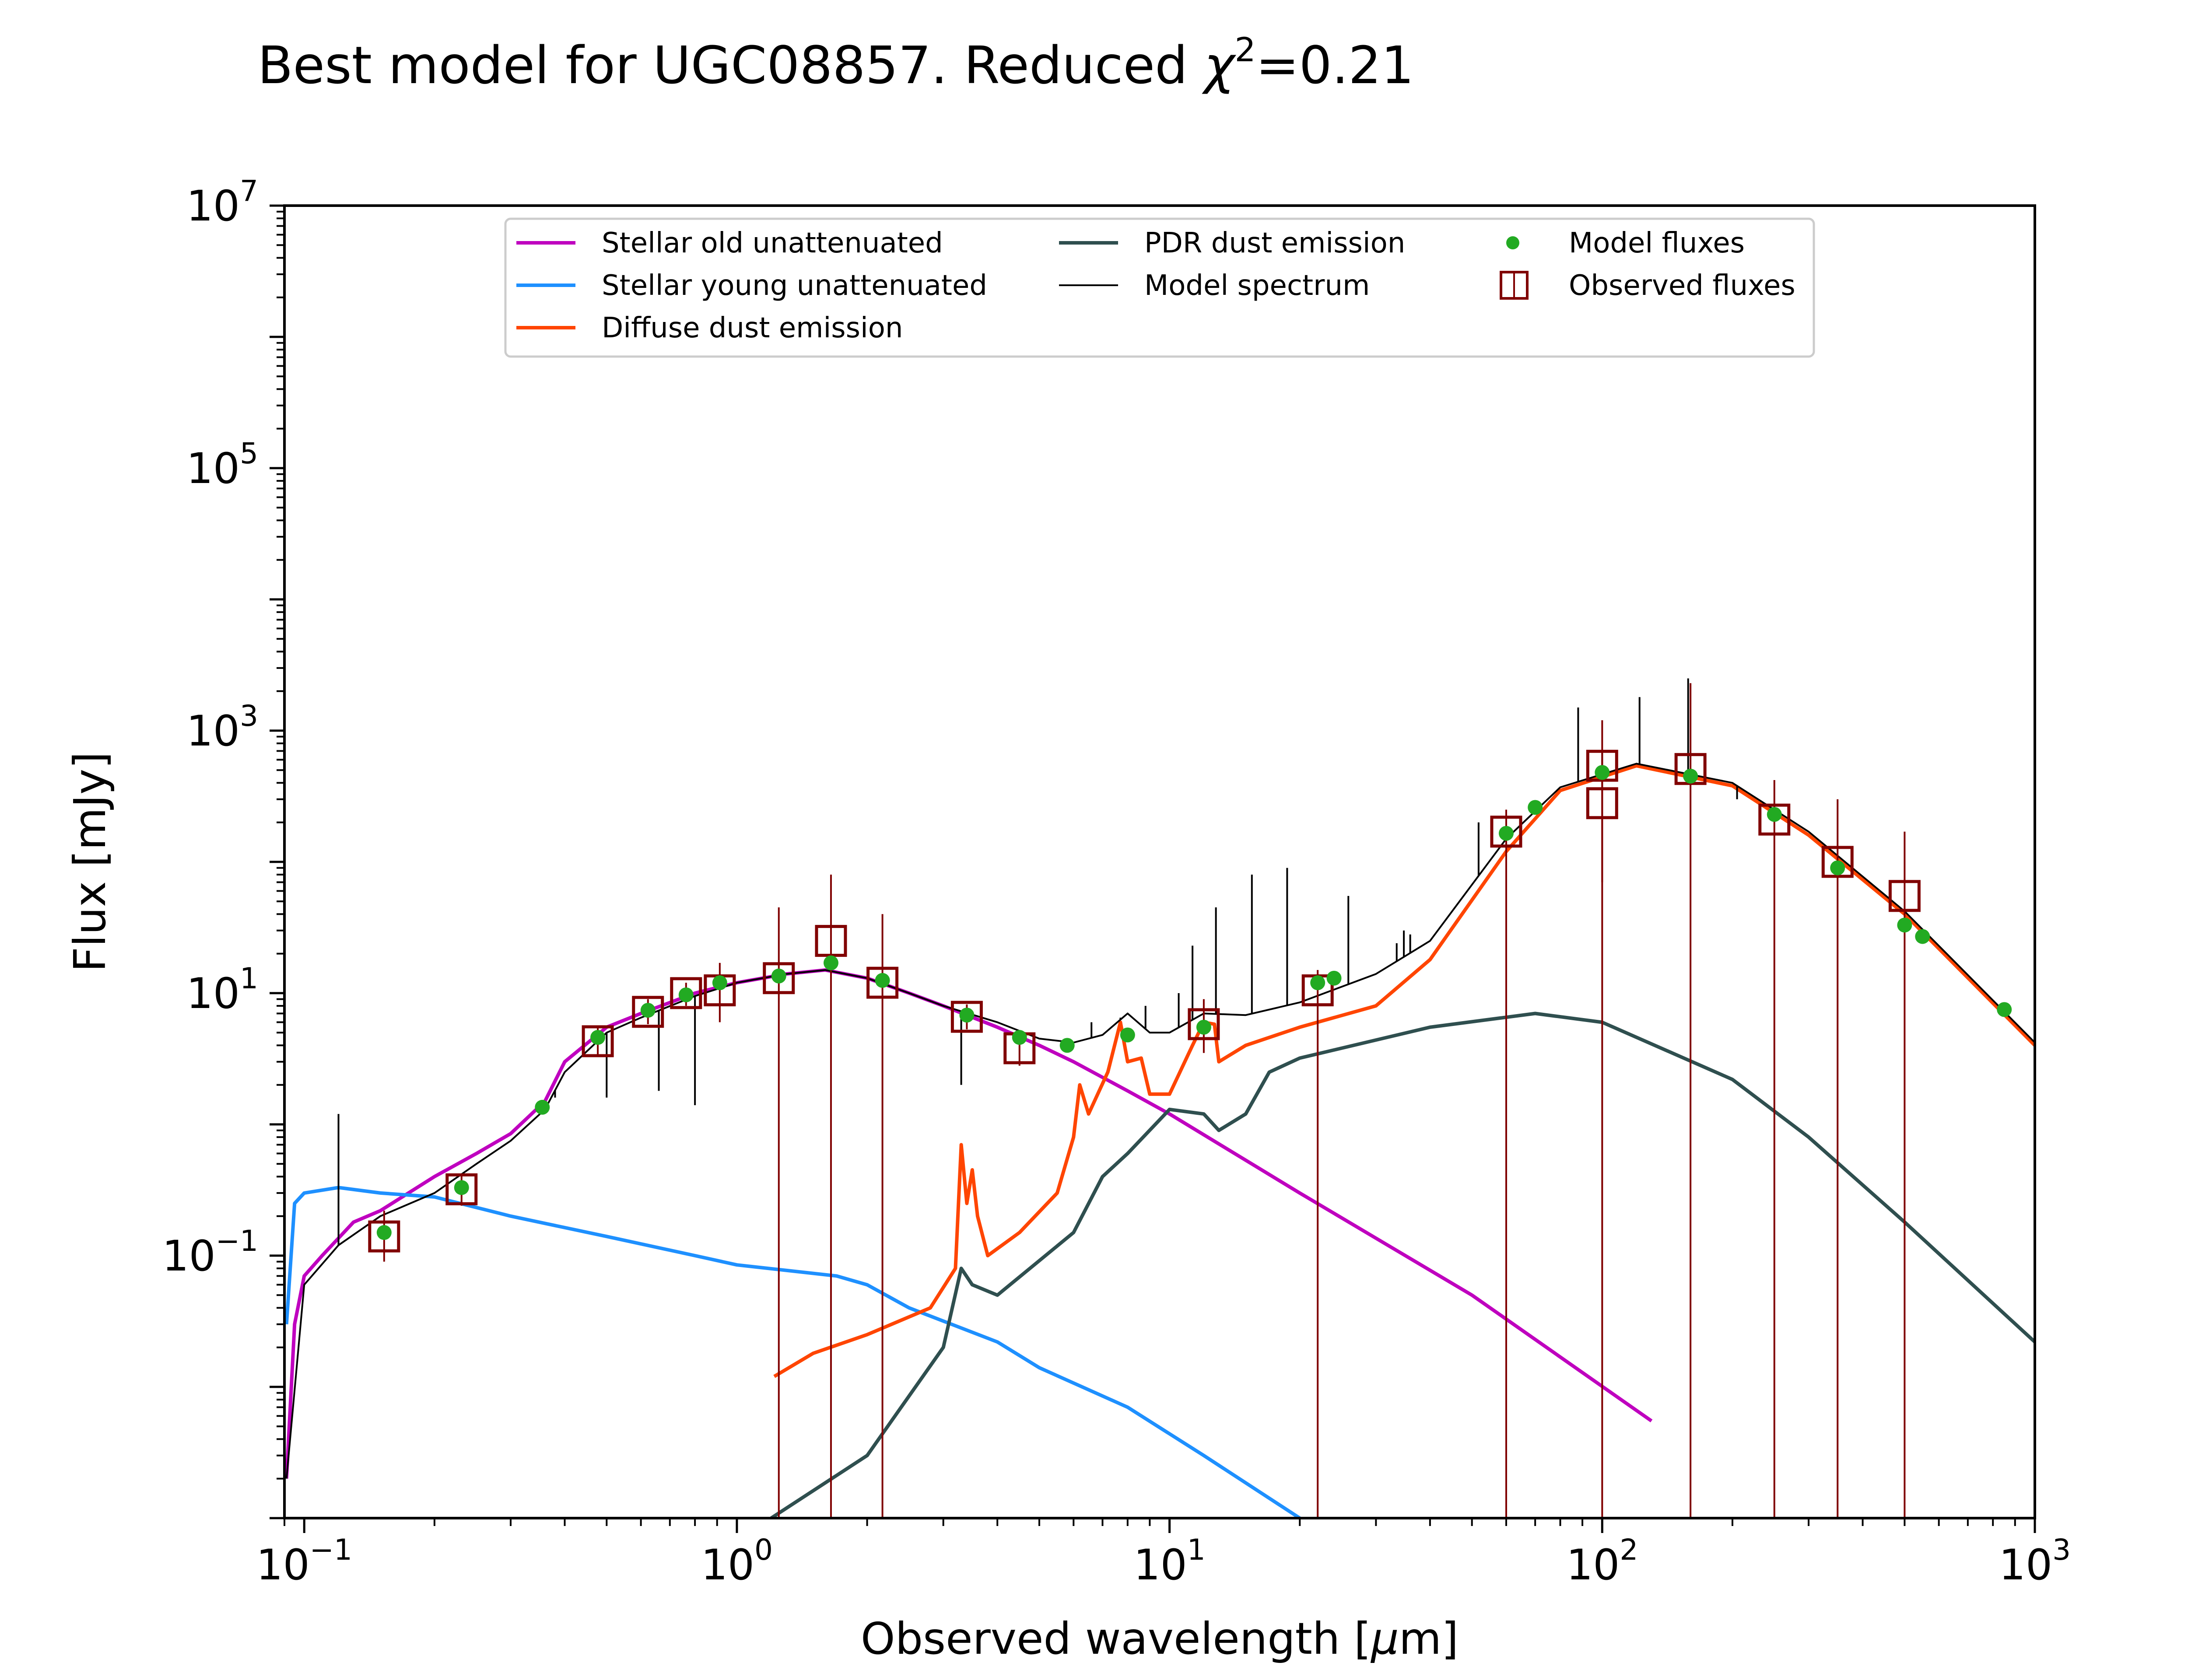 The image size is (2188, 1680). What do you see at coordinates (90, 862) in the screenshot?
I see `y-axis-label: Flux [mJy]` at bounding box center [90, 862].